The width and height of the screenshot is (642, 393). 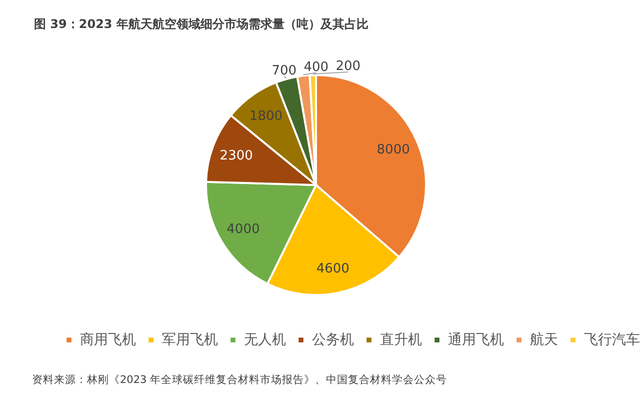 I want to click on legend-label: 无人机, so click(x=265, y=340).